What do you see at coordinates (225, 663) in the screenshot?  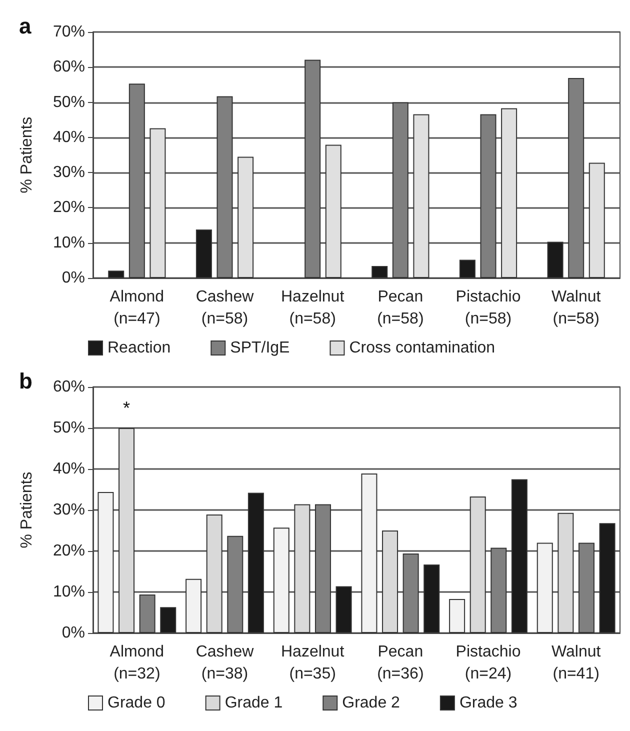 I see `x-tick-label: Cashew (n=38)` at bounding box center [225, 663].